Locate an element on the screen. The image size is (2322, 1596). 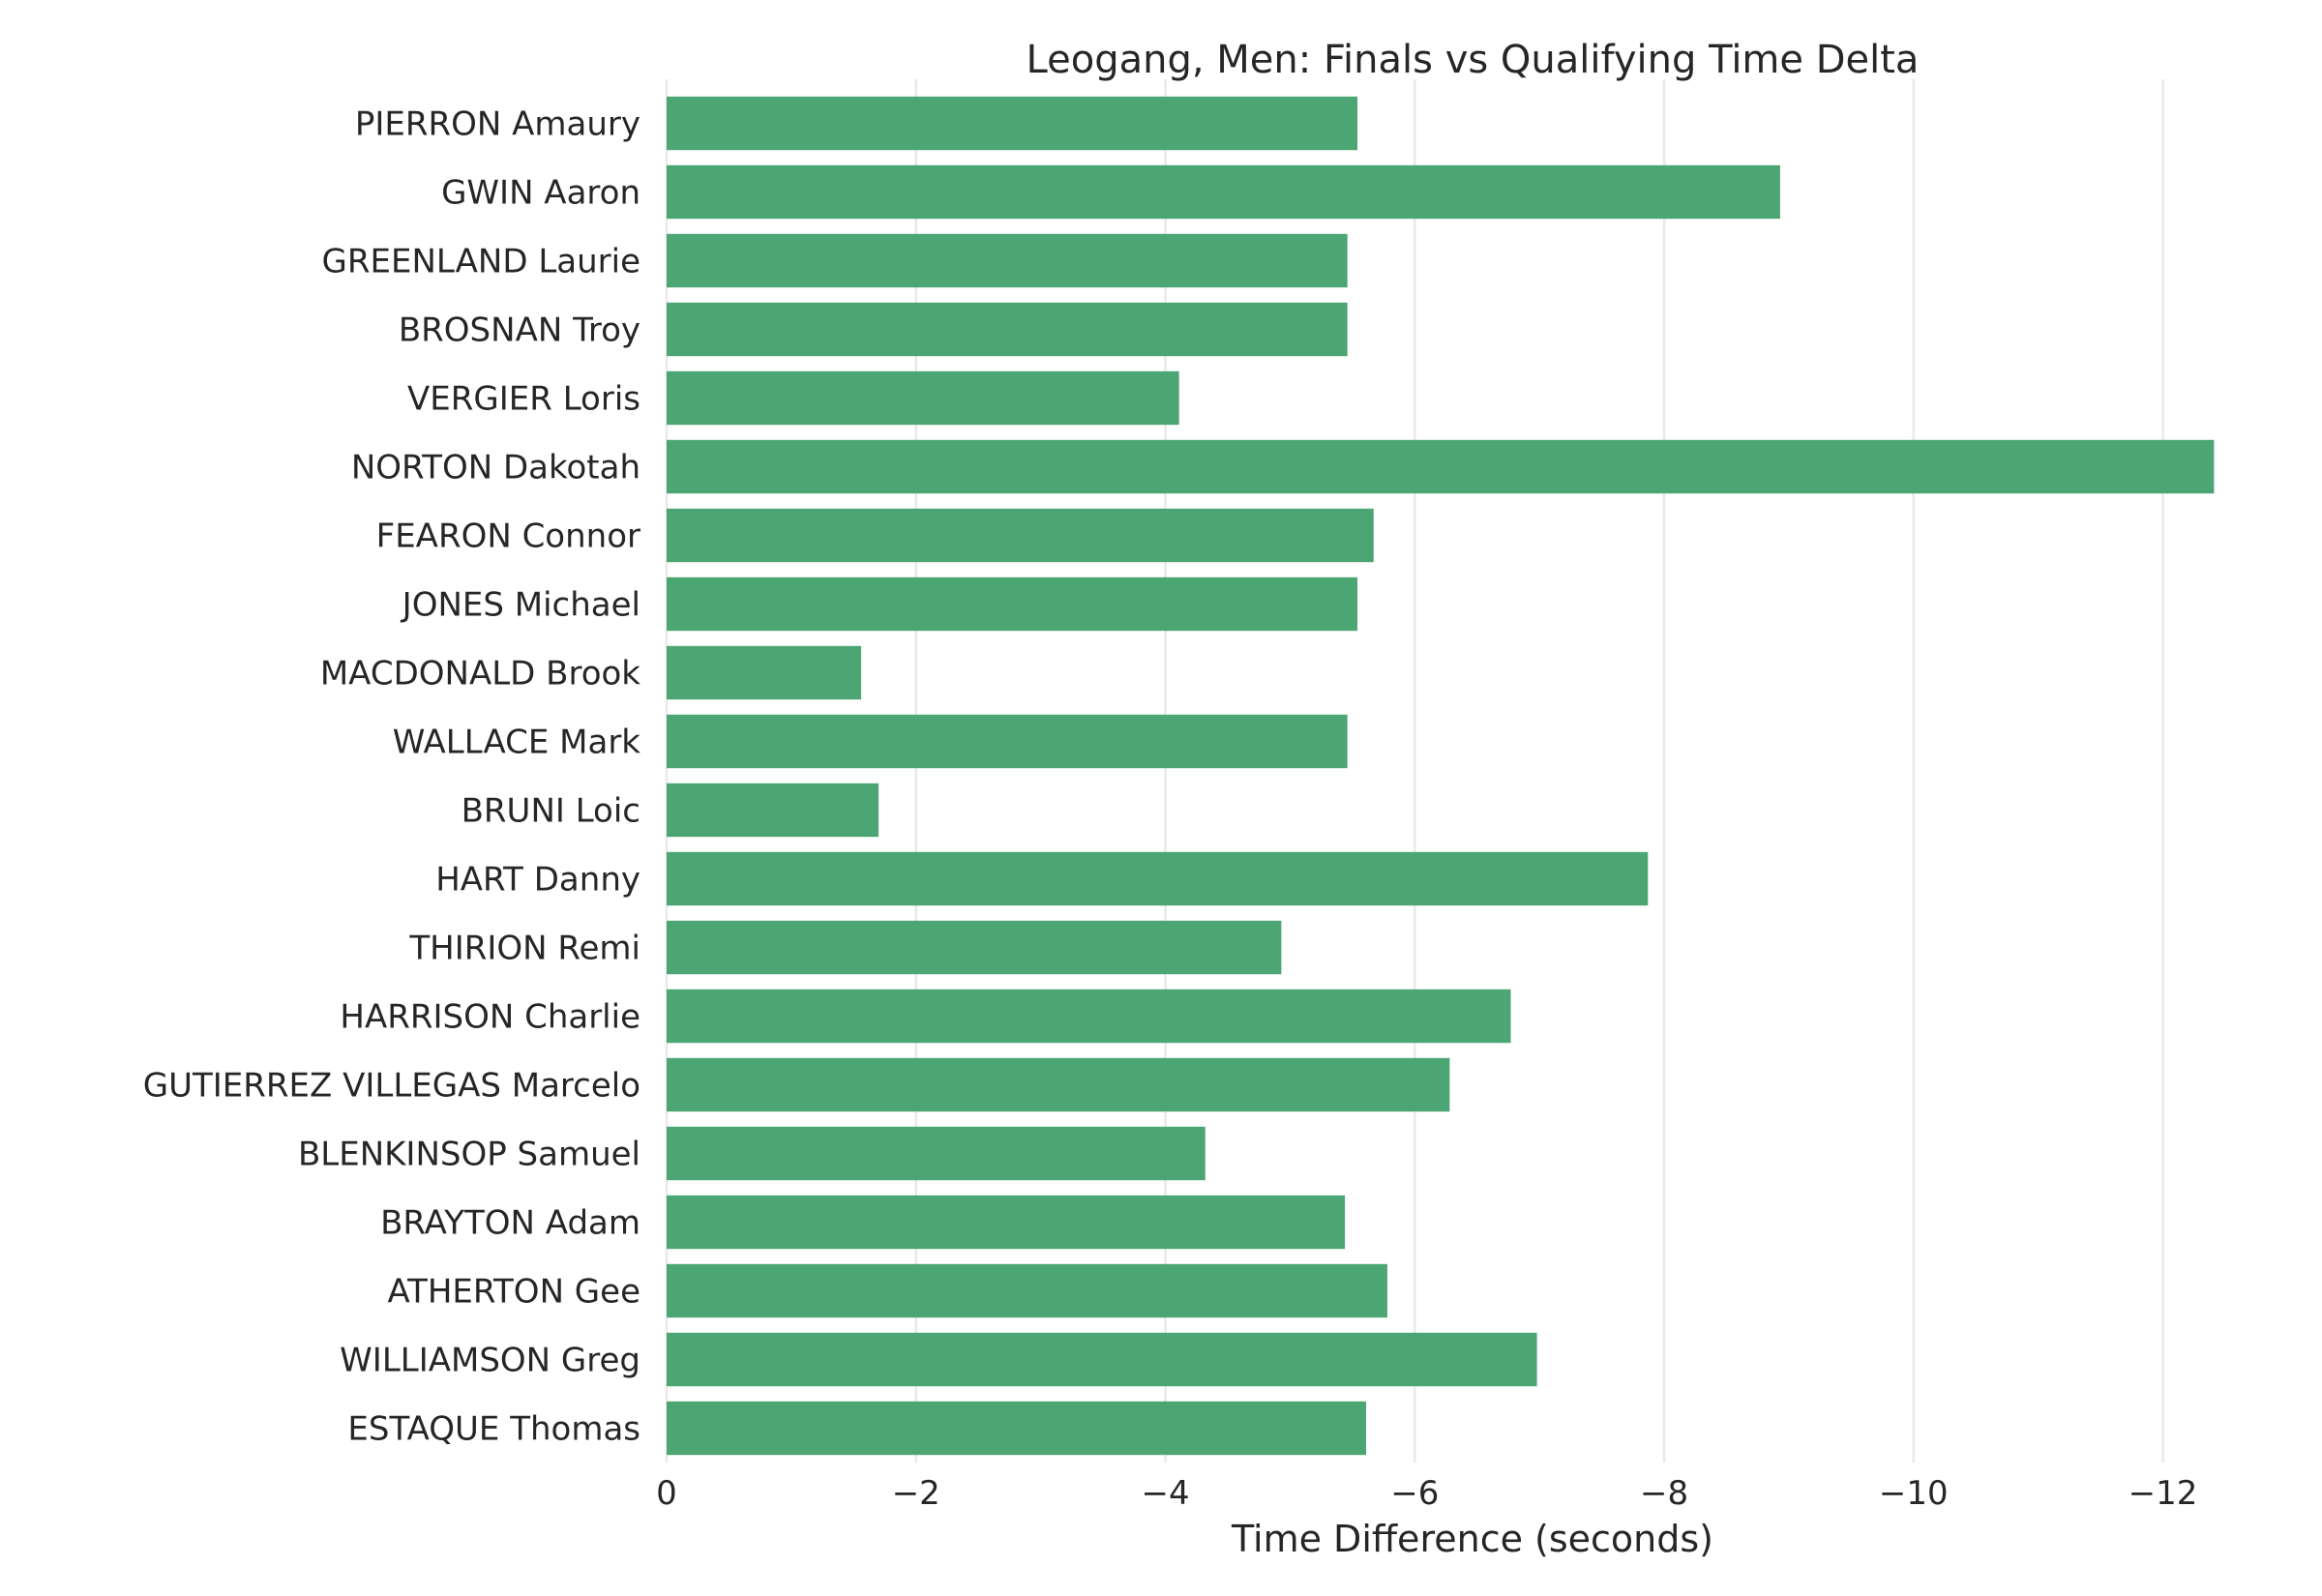
category-label: THIRION Remi is located at coordinates (524, 949).